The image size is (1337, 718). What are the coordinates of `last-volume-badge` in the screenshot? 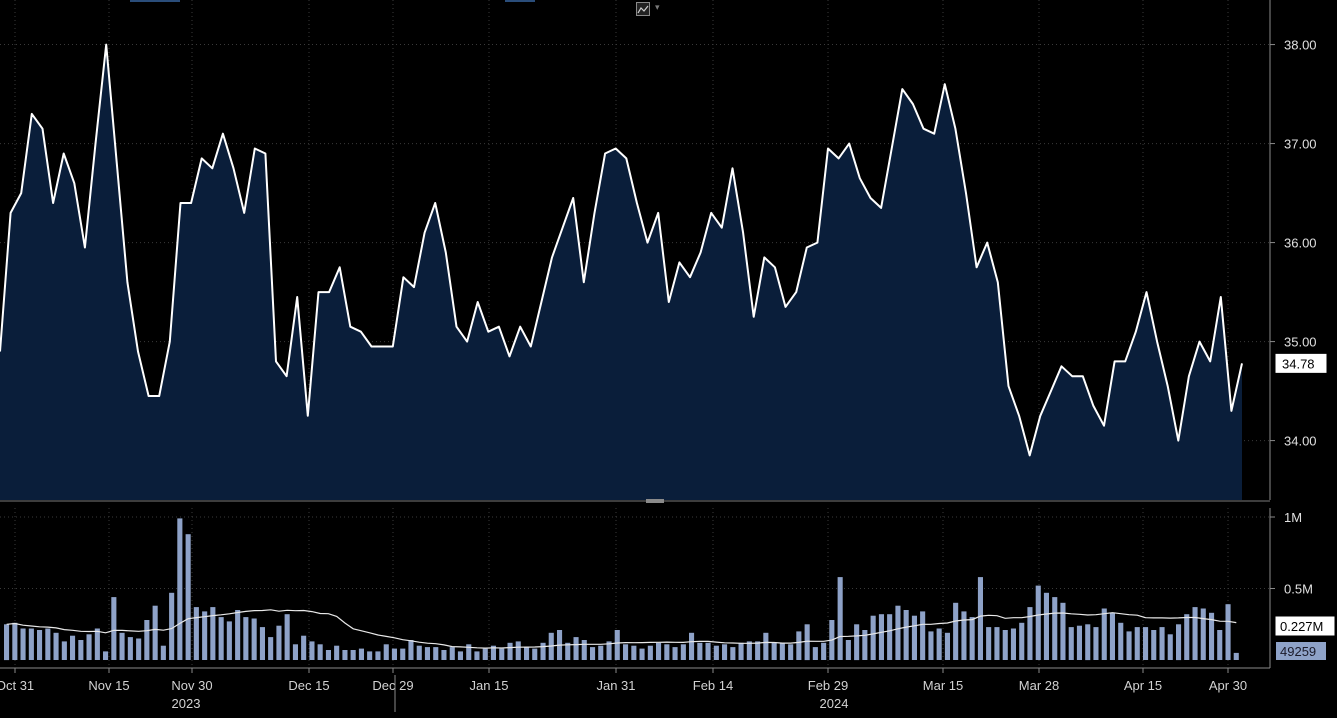 It's located at (1301, 651).